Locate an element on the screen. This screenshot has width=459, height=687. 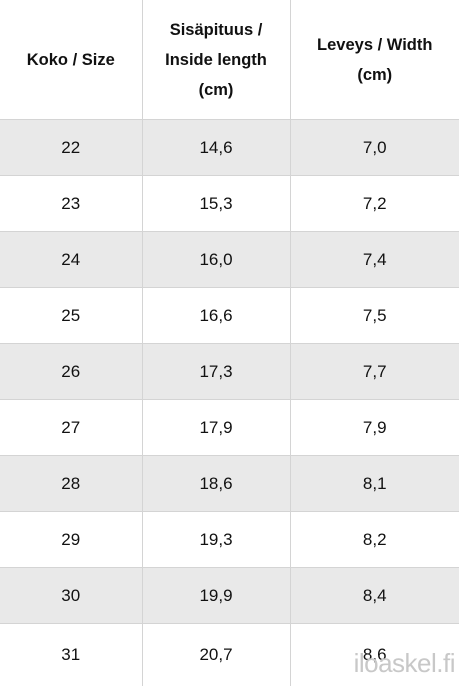
table-cell: 25 is located at coordinates (71, 315).